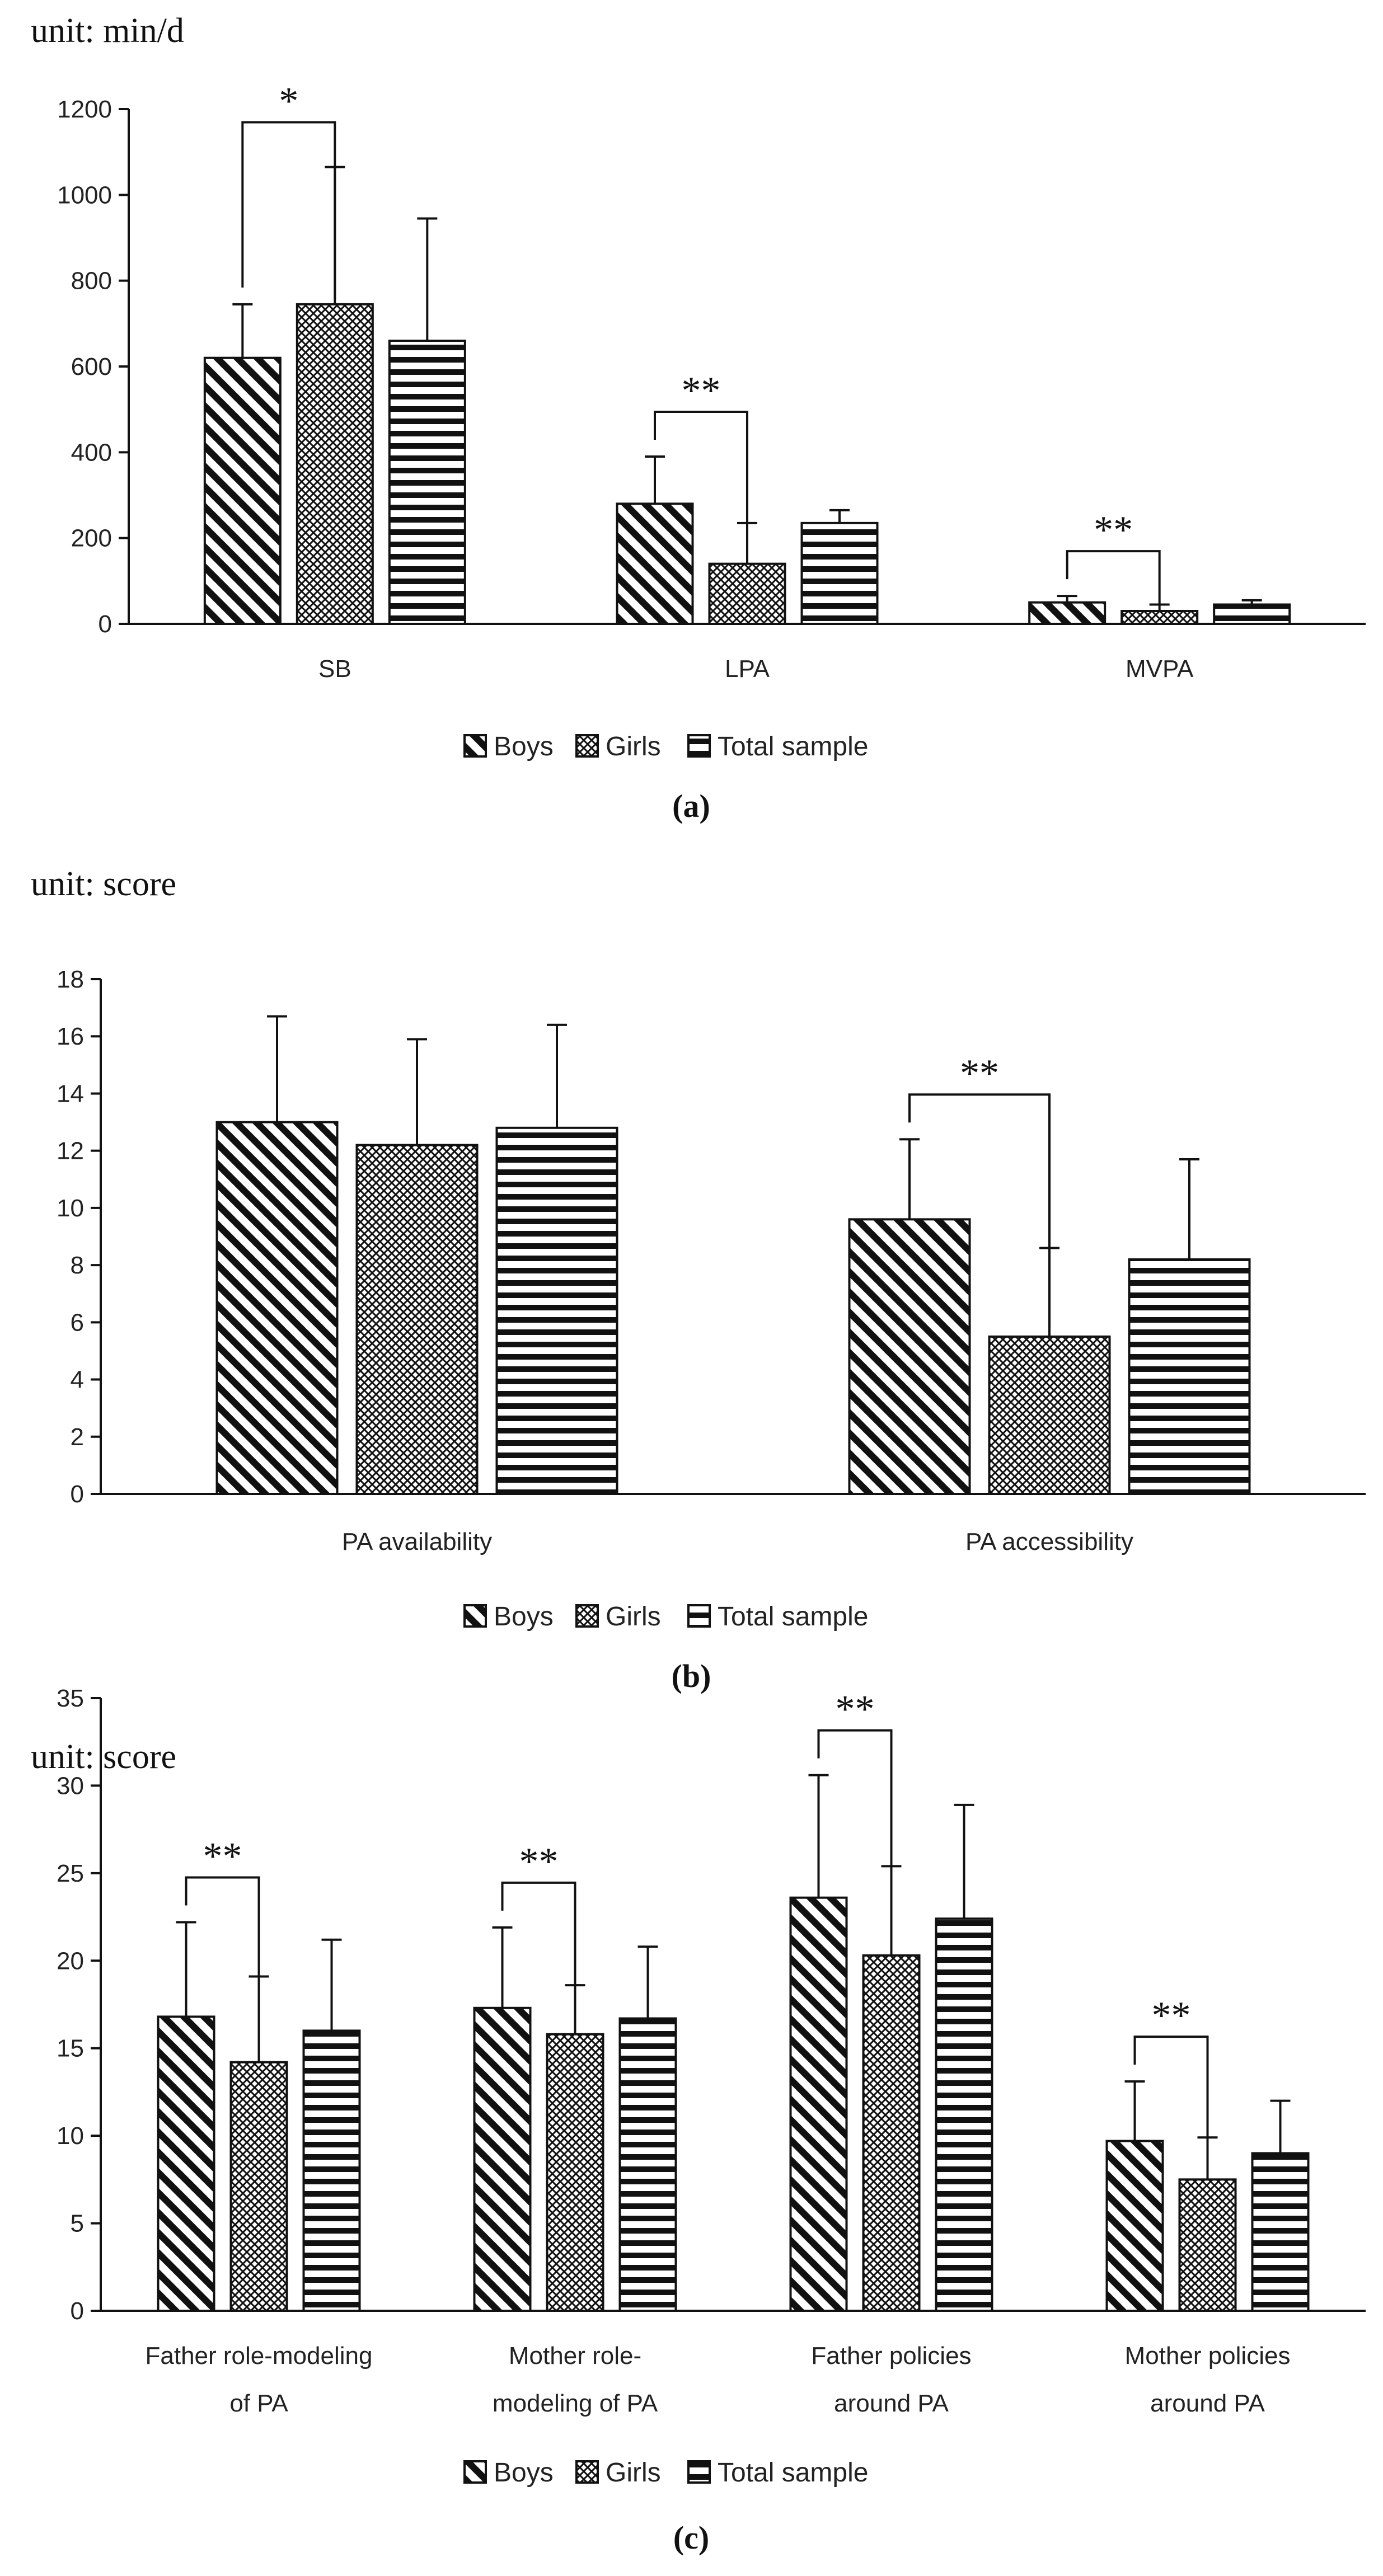  Describe the element at coordinates (91, 281) in the screenshot. I see `y-tick-label: 800` at that location.